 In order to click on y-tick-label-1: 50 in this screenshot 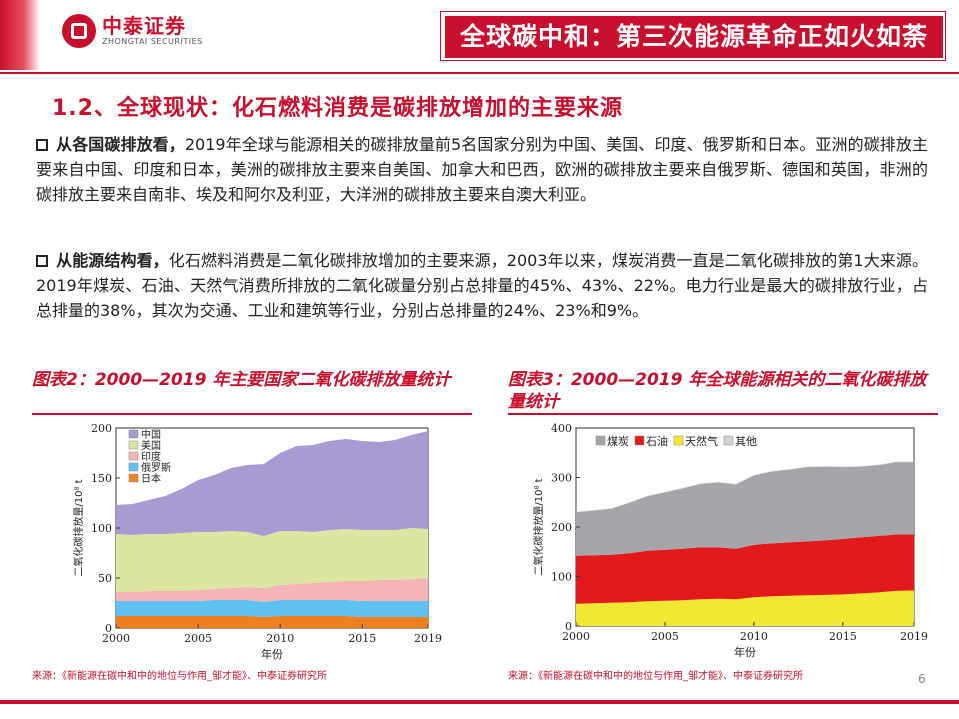, I will do `click(105, 578)`.